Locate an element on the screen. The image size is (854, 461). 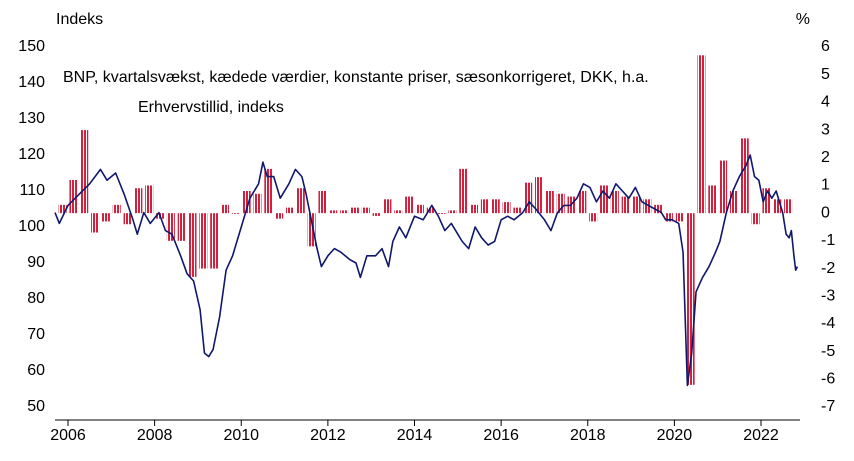
y2-tick-label: 0 is located at coordinates (825, 212).